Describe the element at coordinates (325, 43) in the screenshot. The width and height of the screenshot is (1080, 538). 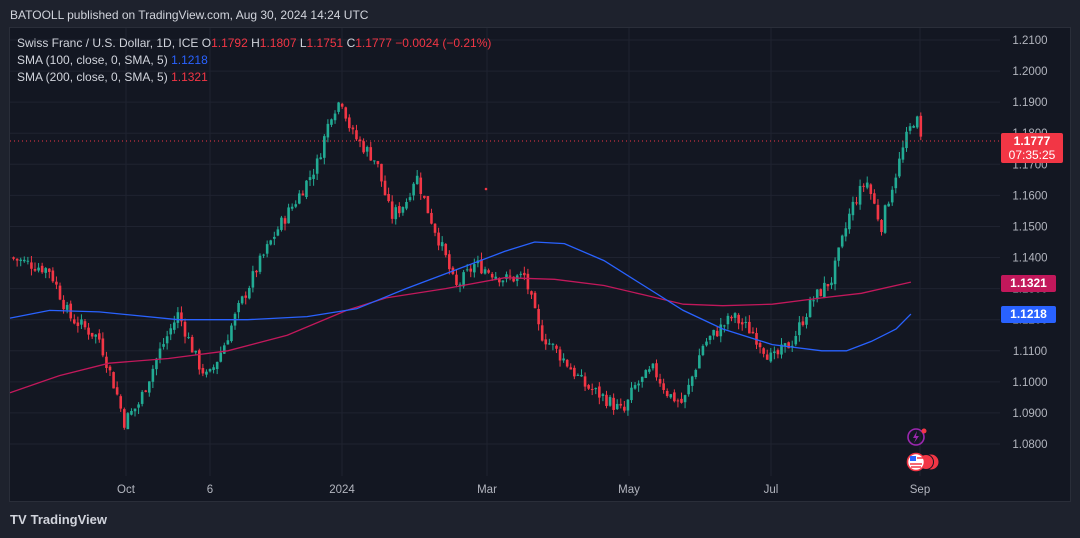
I see `low-value: 1.1751` at that location.